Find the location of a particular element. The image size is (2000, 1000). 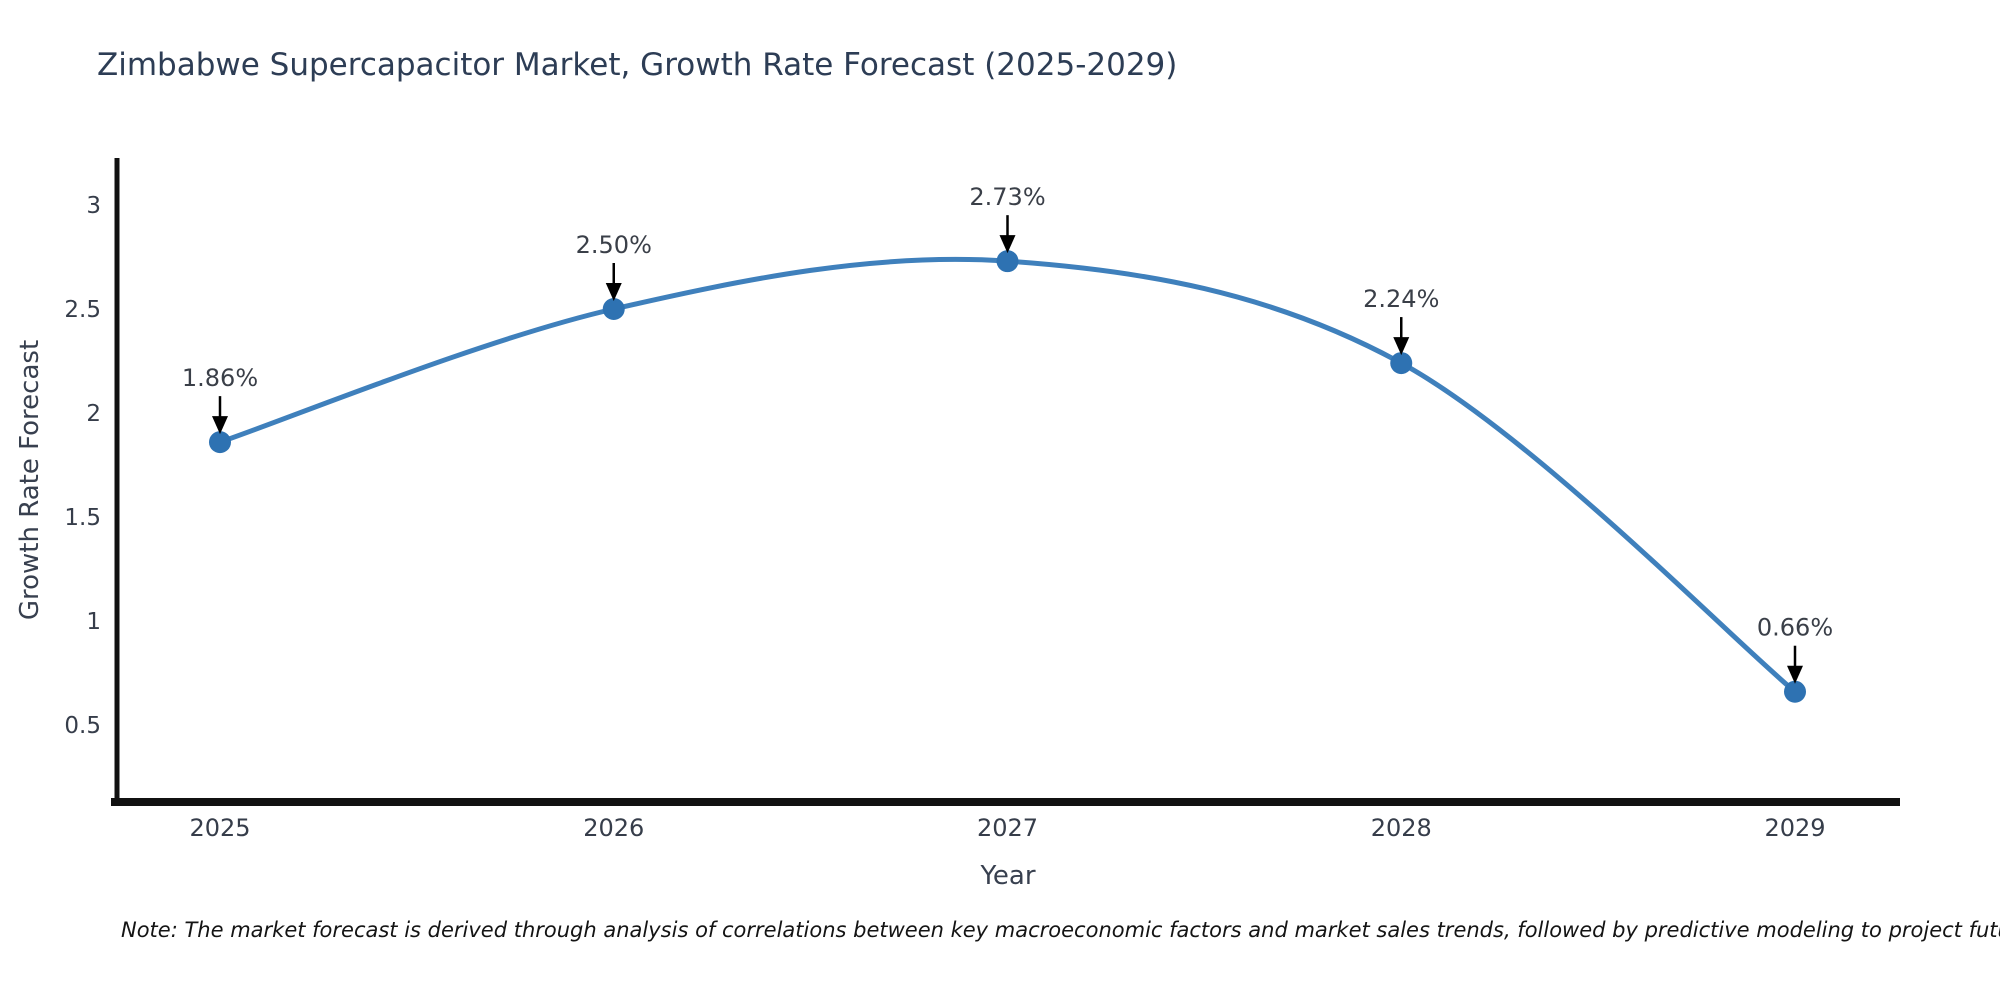

y-tick-label: 1 is located at coordinates (93, 622).